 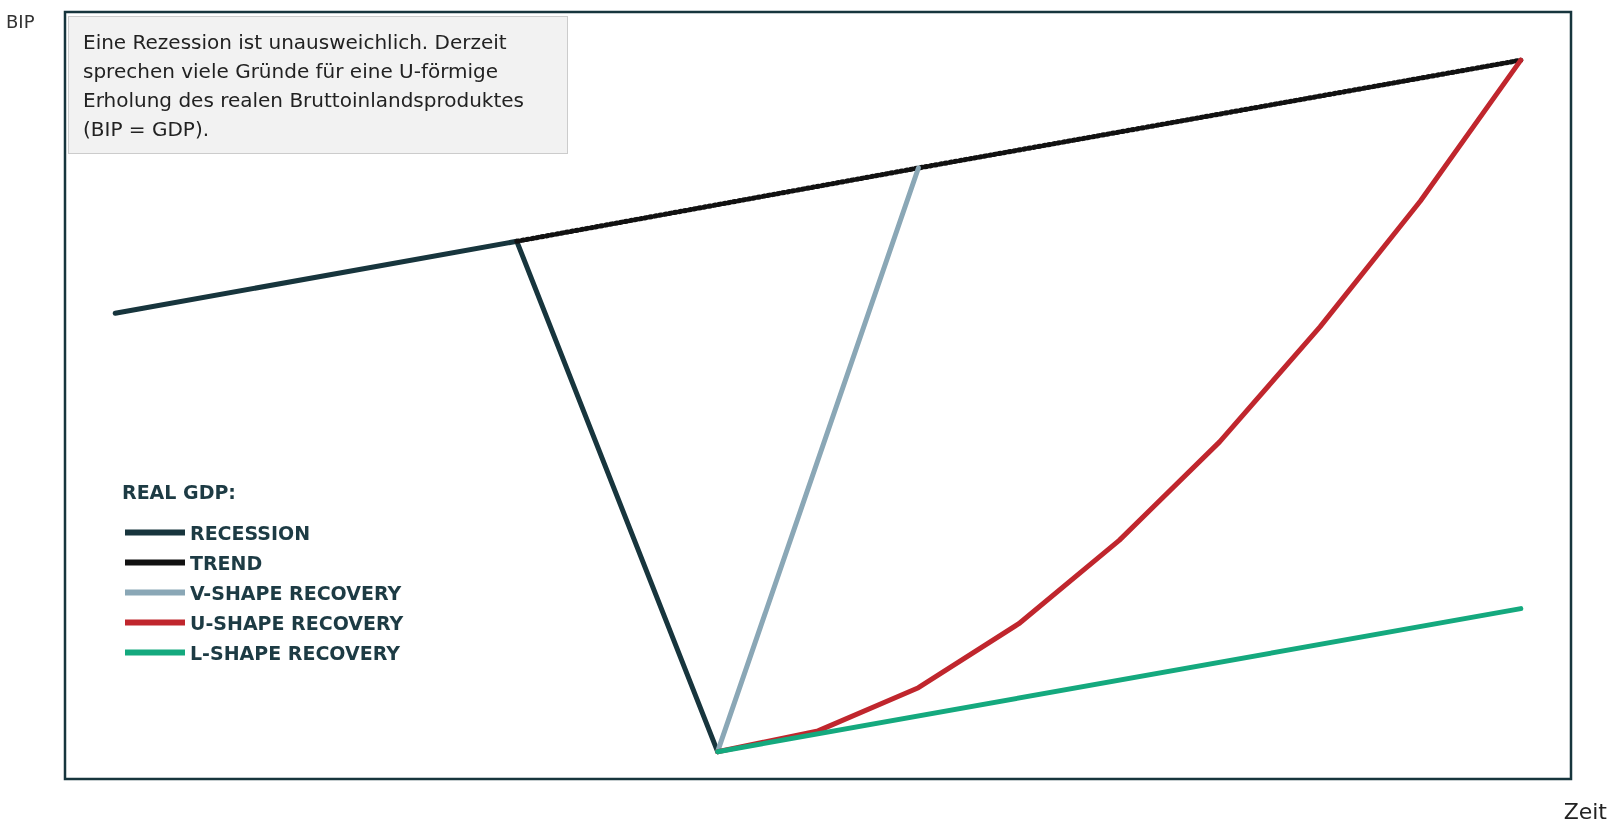 I want to click on legend-label: TREND, so click(x=226, y=562).